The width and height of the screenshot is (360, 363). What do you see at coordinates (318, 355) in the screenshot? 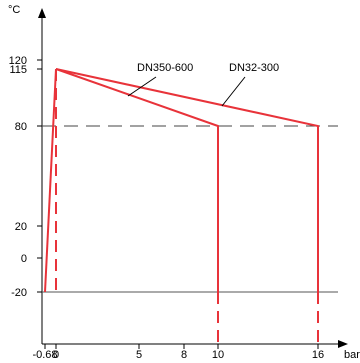
I see `x-tick-label: 16` at bounding box center [318, 355].